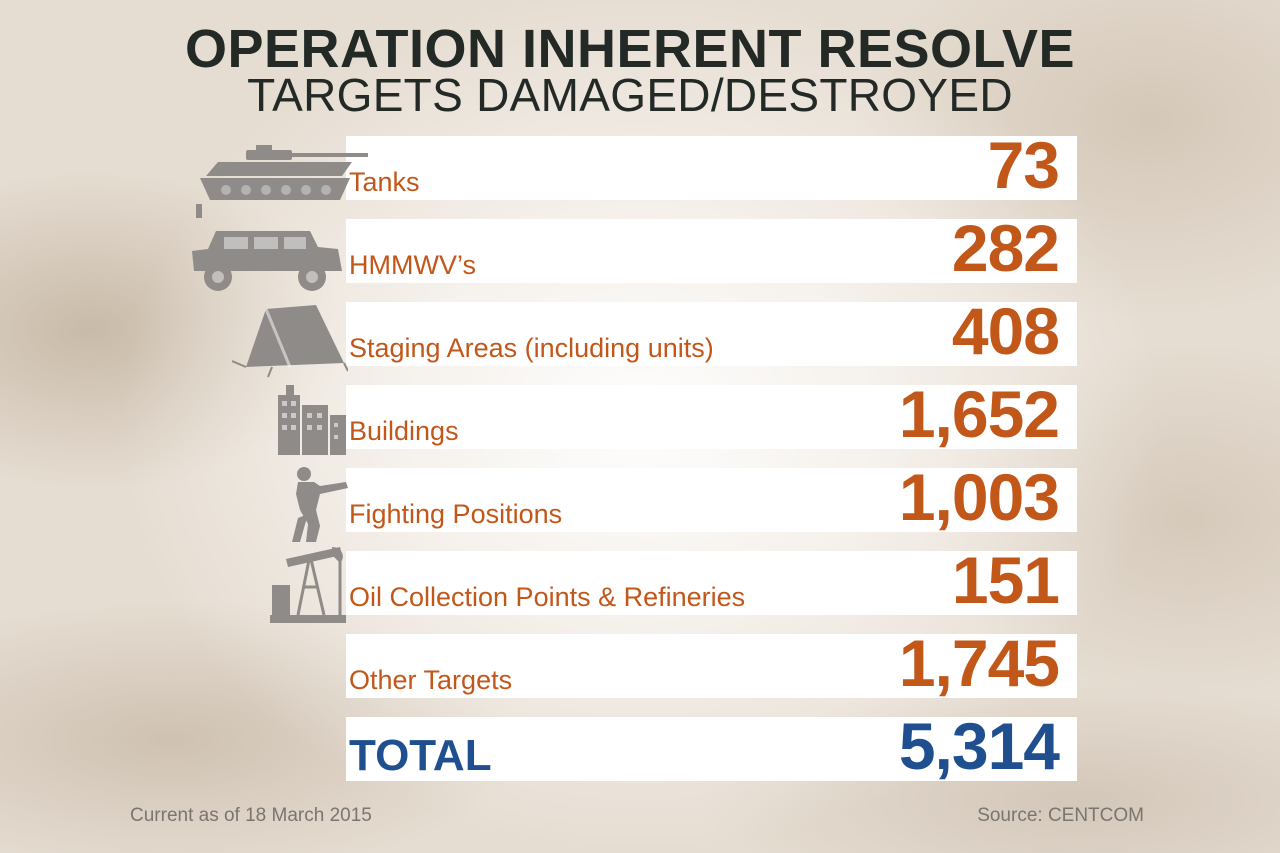 The height and width of the screenshot is (853, 1280). I want to click on footer-source: Source: CENTCOM, so click(1060, 815).